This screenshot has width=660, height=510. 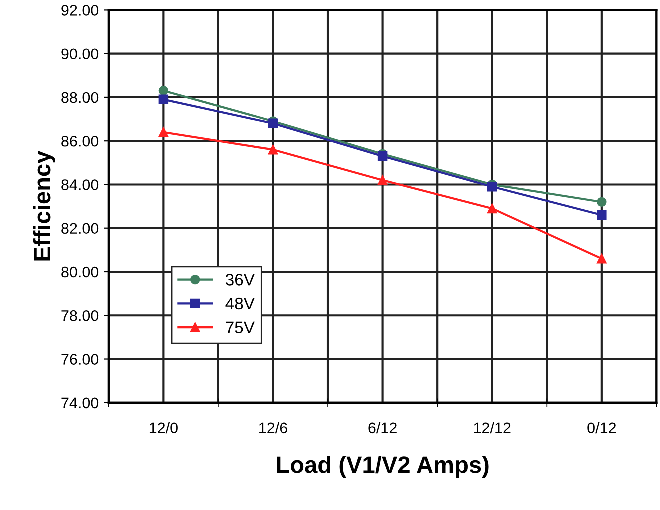 What do you see at coordinates (383, 467) in the screenshot?
I see `x-axis-title: Load (V1/V2 Amps)` at bounding box center [383, 467].